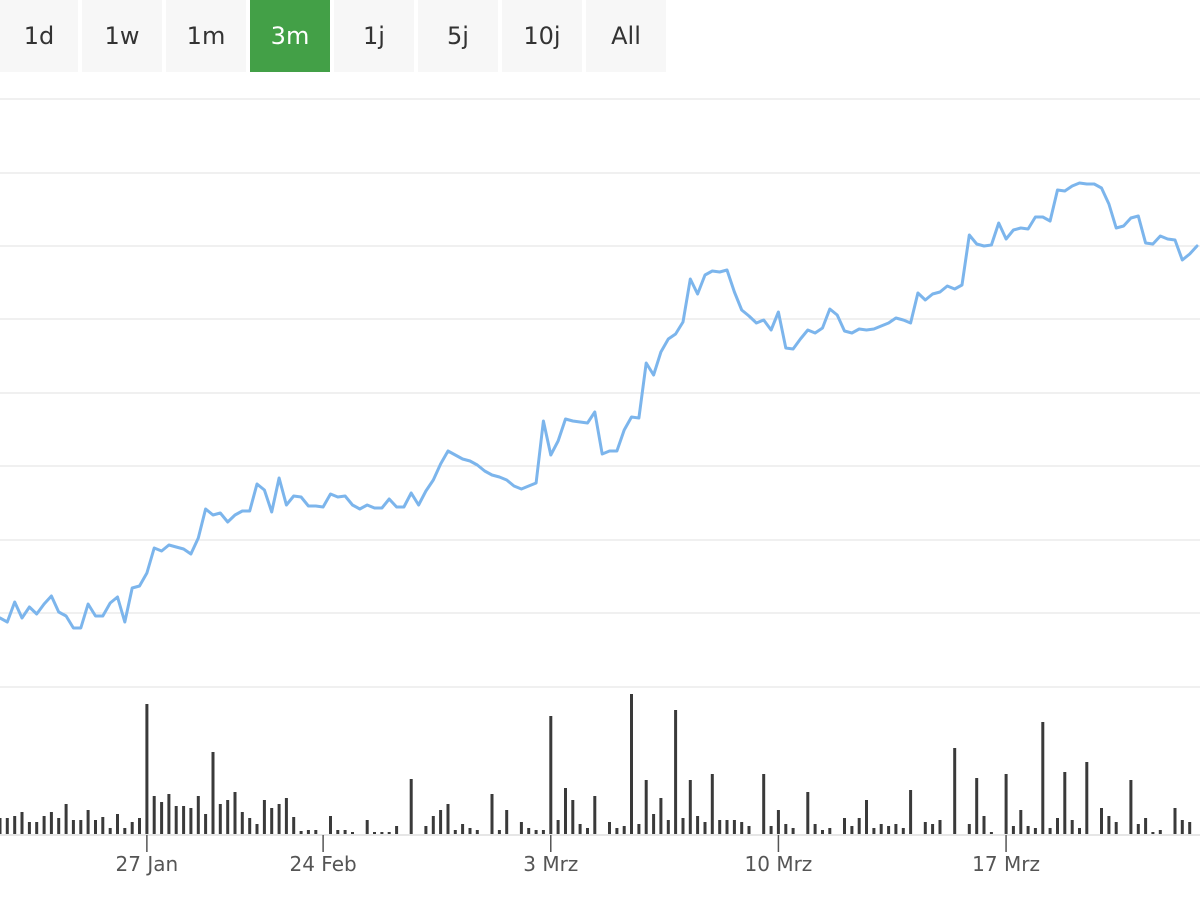  Describe the element at coordinates (374, 36) in the screenshot. I see `range-button-1j: 1j` at that location.